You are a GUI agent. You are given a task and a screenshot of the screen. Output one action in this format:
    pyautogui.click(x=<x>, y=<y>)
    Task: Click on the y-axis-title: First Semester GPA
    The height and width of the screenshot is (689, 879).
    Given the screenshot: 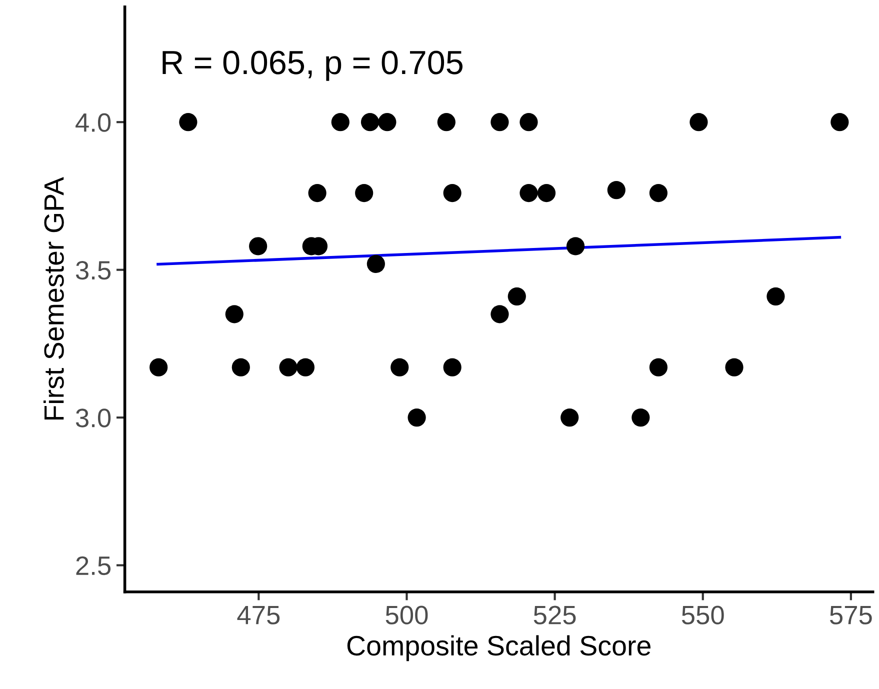 What is the action you would take?
    pyautogui.click(x=53, y=298)
    